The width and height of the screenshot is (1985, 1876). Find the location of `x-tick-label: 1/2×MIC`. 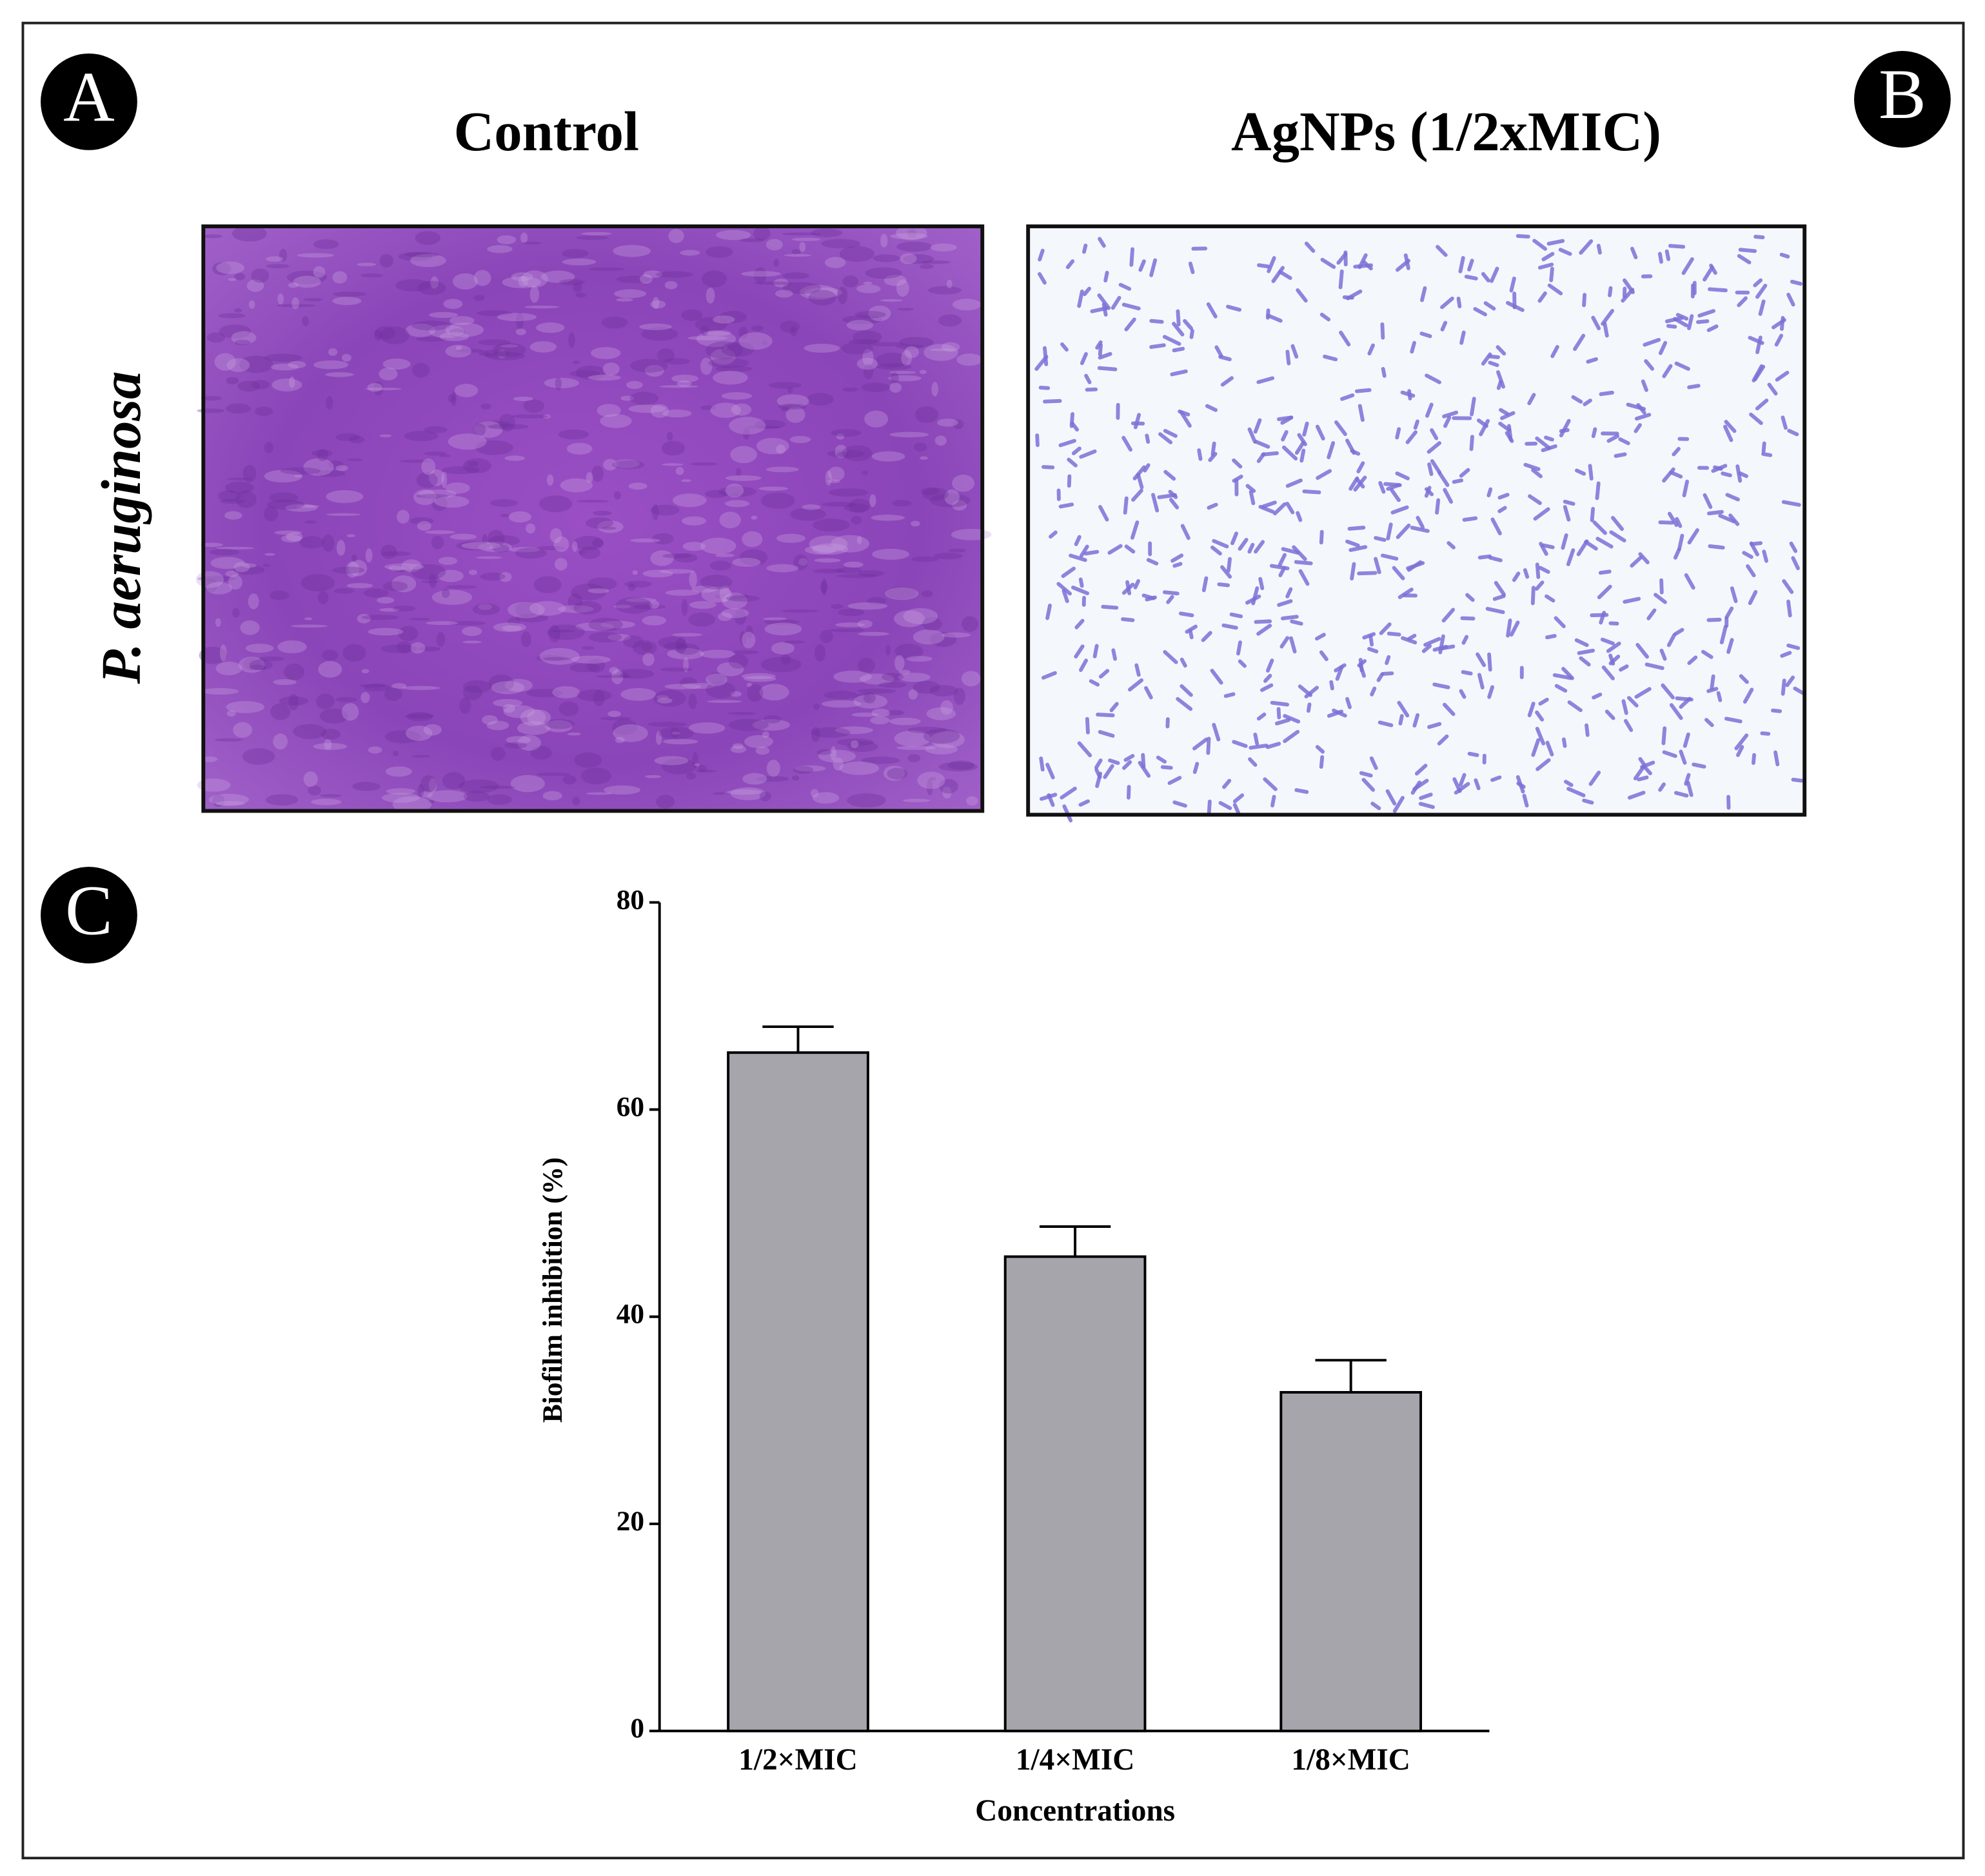

x-tick-label: 1/2×MIC is located at coordinates (798, 1760).